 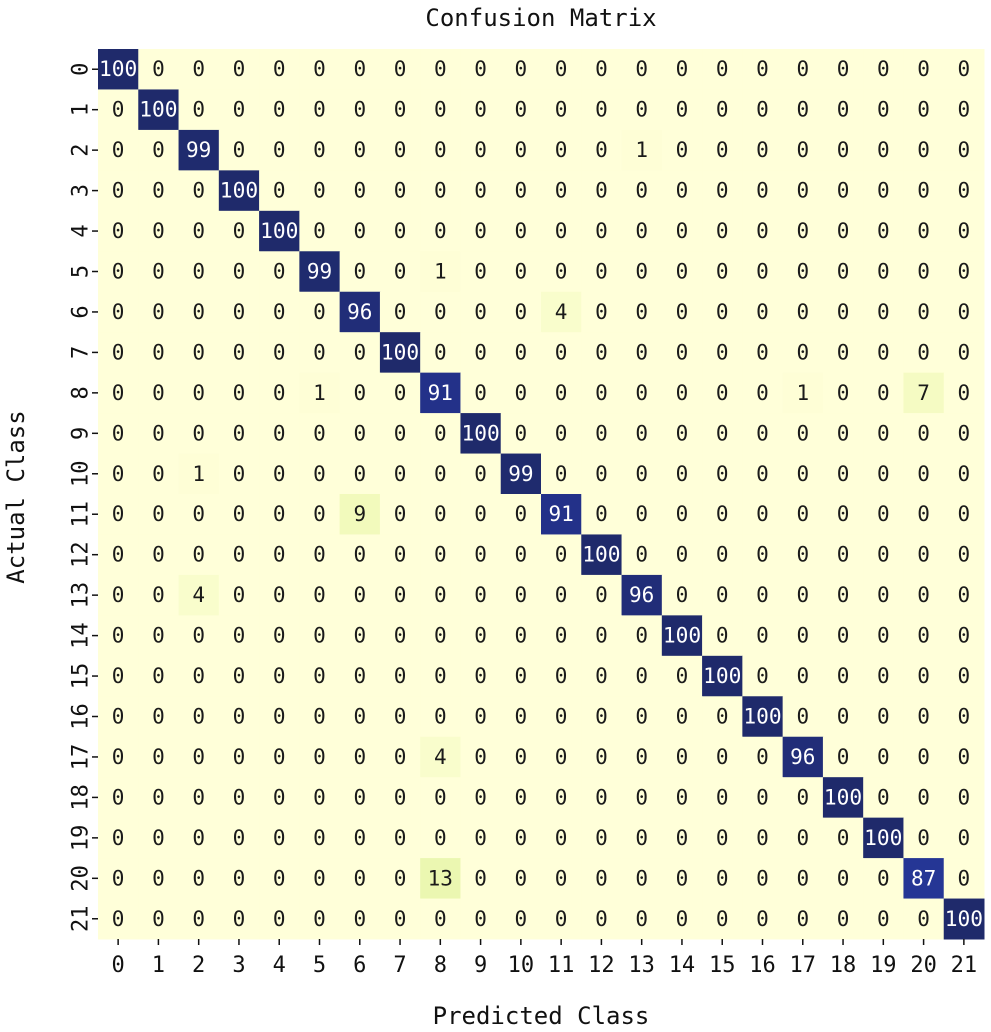 I want to click on x-tick-label: 20, so click(x=923, y=965).